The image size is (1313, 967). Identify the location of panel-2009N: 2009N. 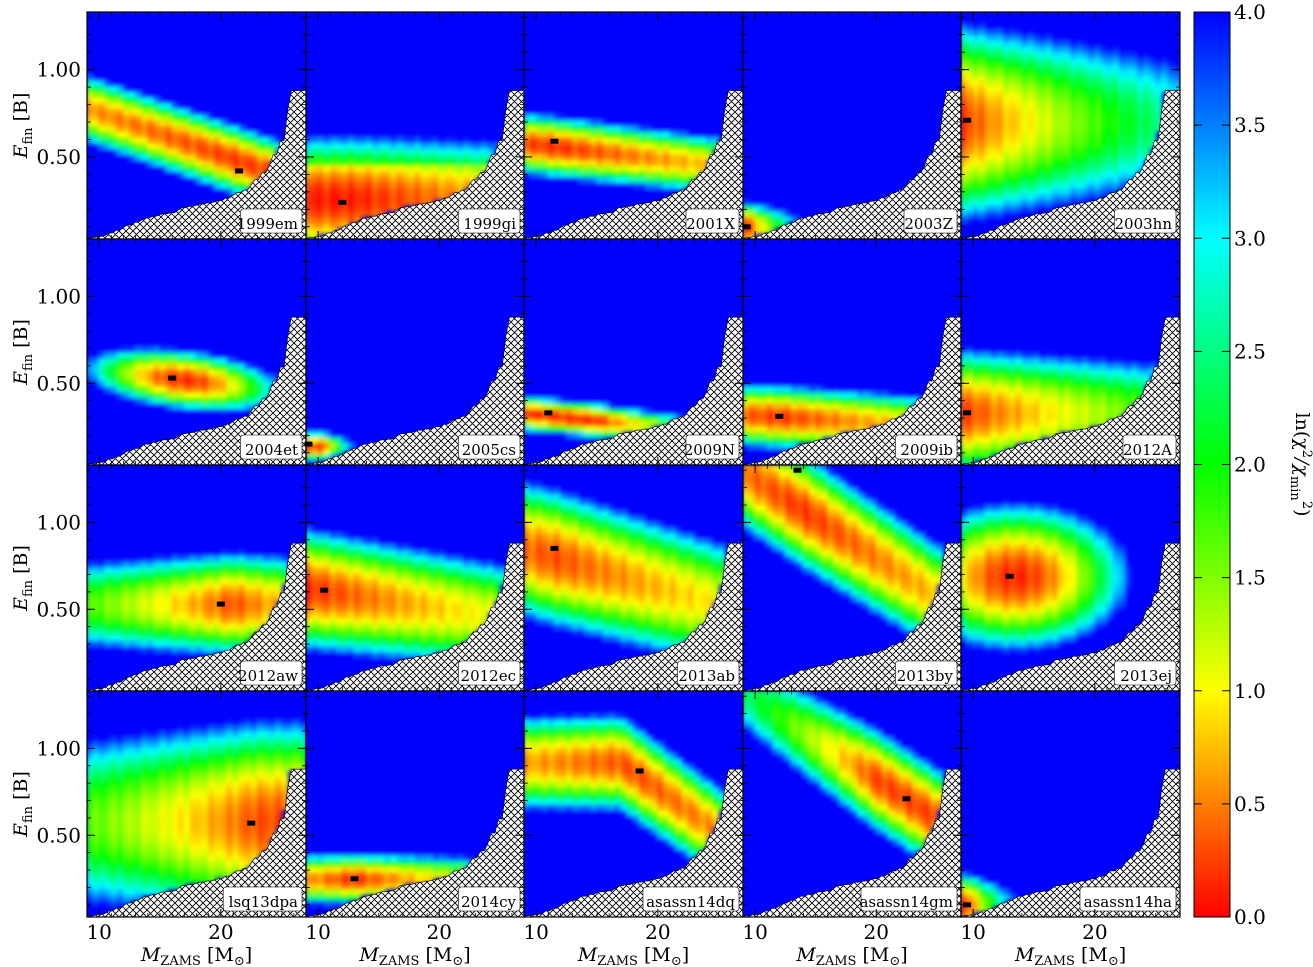
(633, 352).